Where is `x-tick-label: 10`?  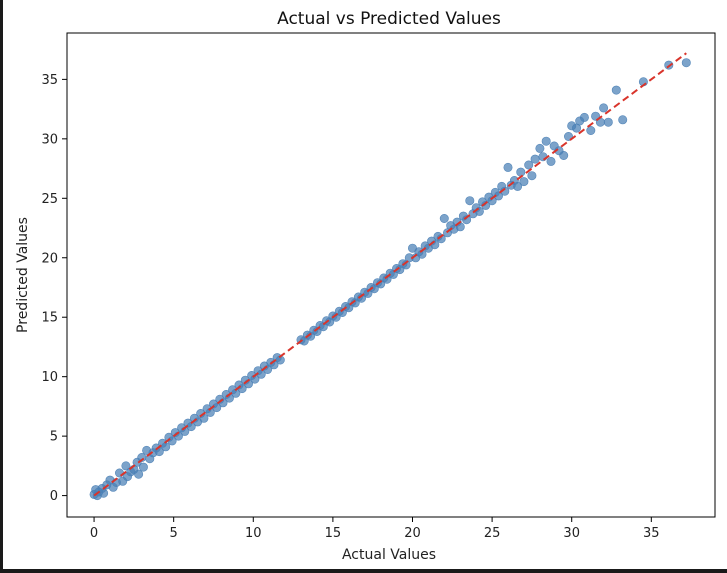 x-tick-label: 10 is located at coordinates (253, 533).